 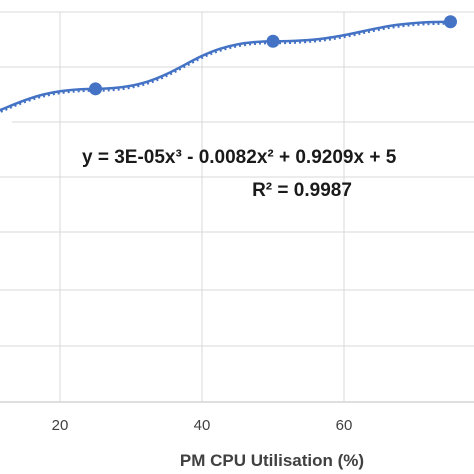 What do you see at coordinates (6, 141) in the screenshot?
I see `label-background` at bounding box center [6, 141].